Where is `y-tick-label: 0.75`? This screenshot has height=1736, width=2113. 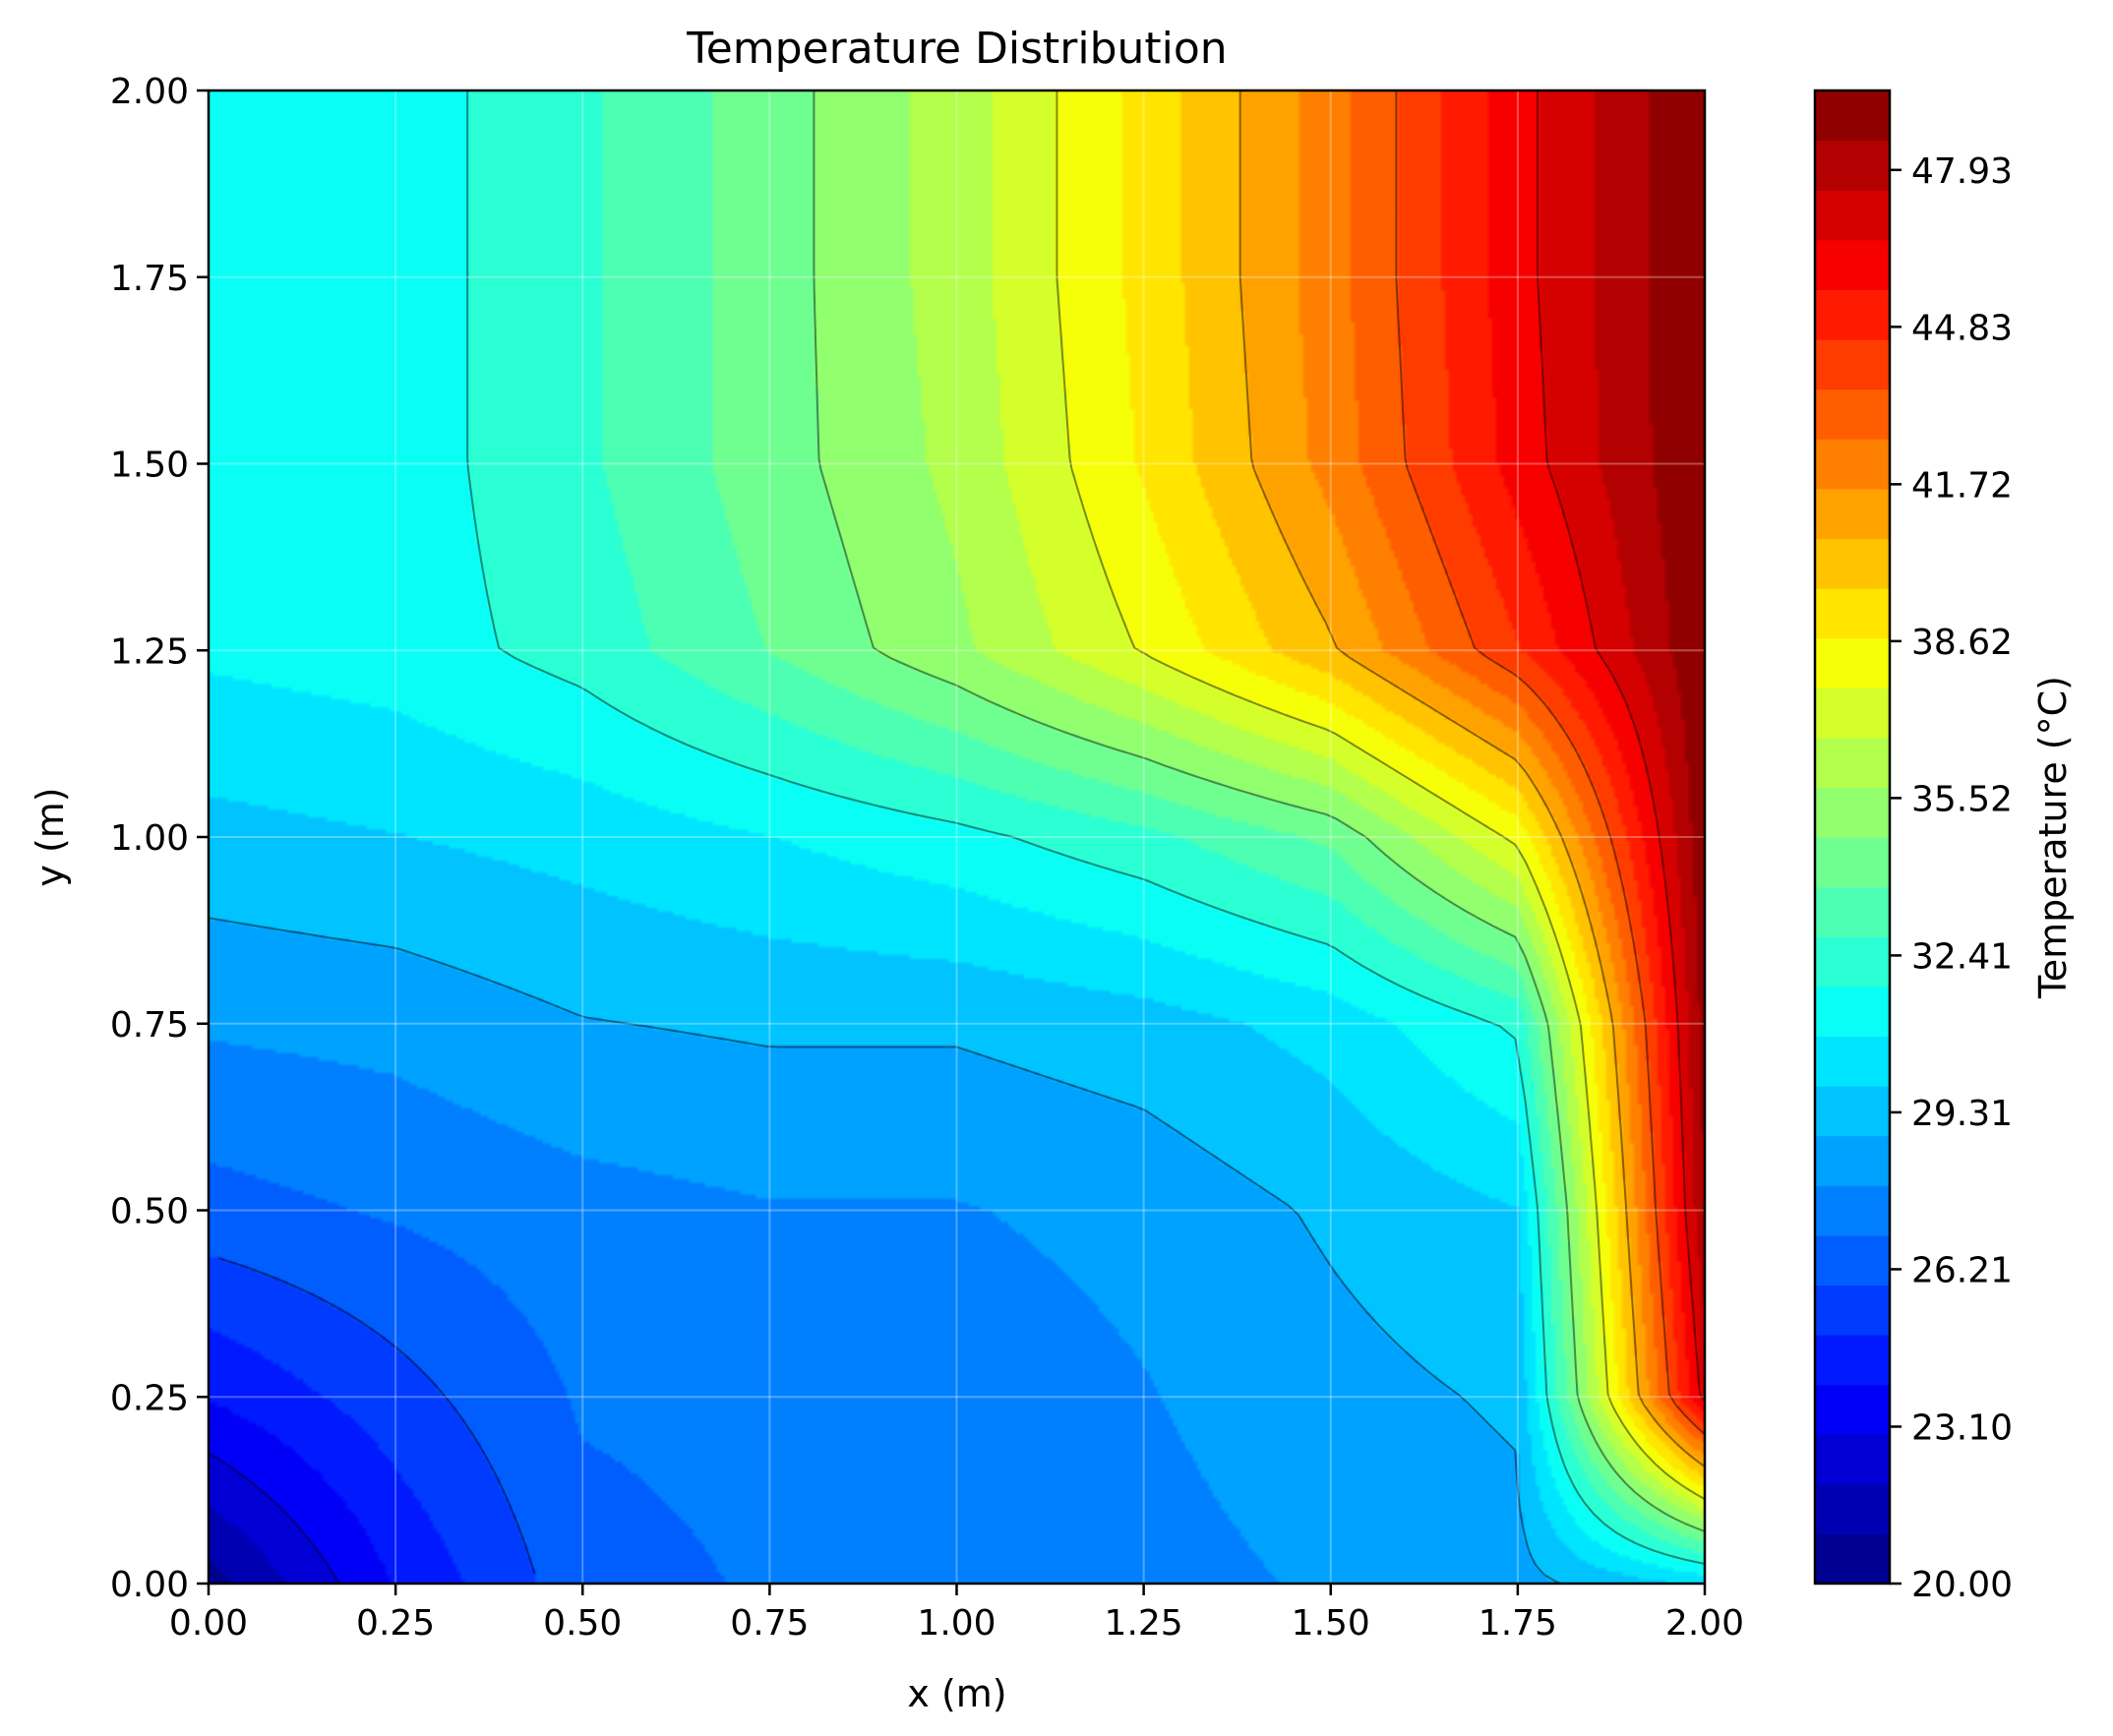 y-tick-label: 0.75 is located at coordinates (149, 1025).